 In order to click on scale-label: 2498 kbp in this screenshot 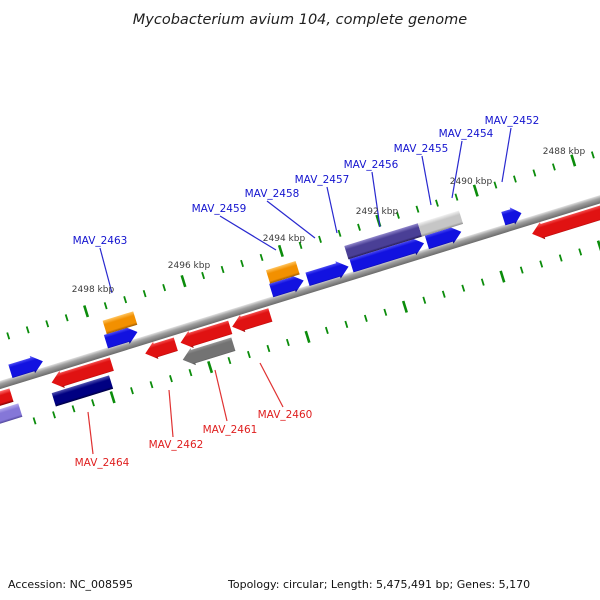, I will do `click(93, 290)`.